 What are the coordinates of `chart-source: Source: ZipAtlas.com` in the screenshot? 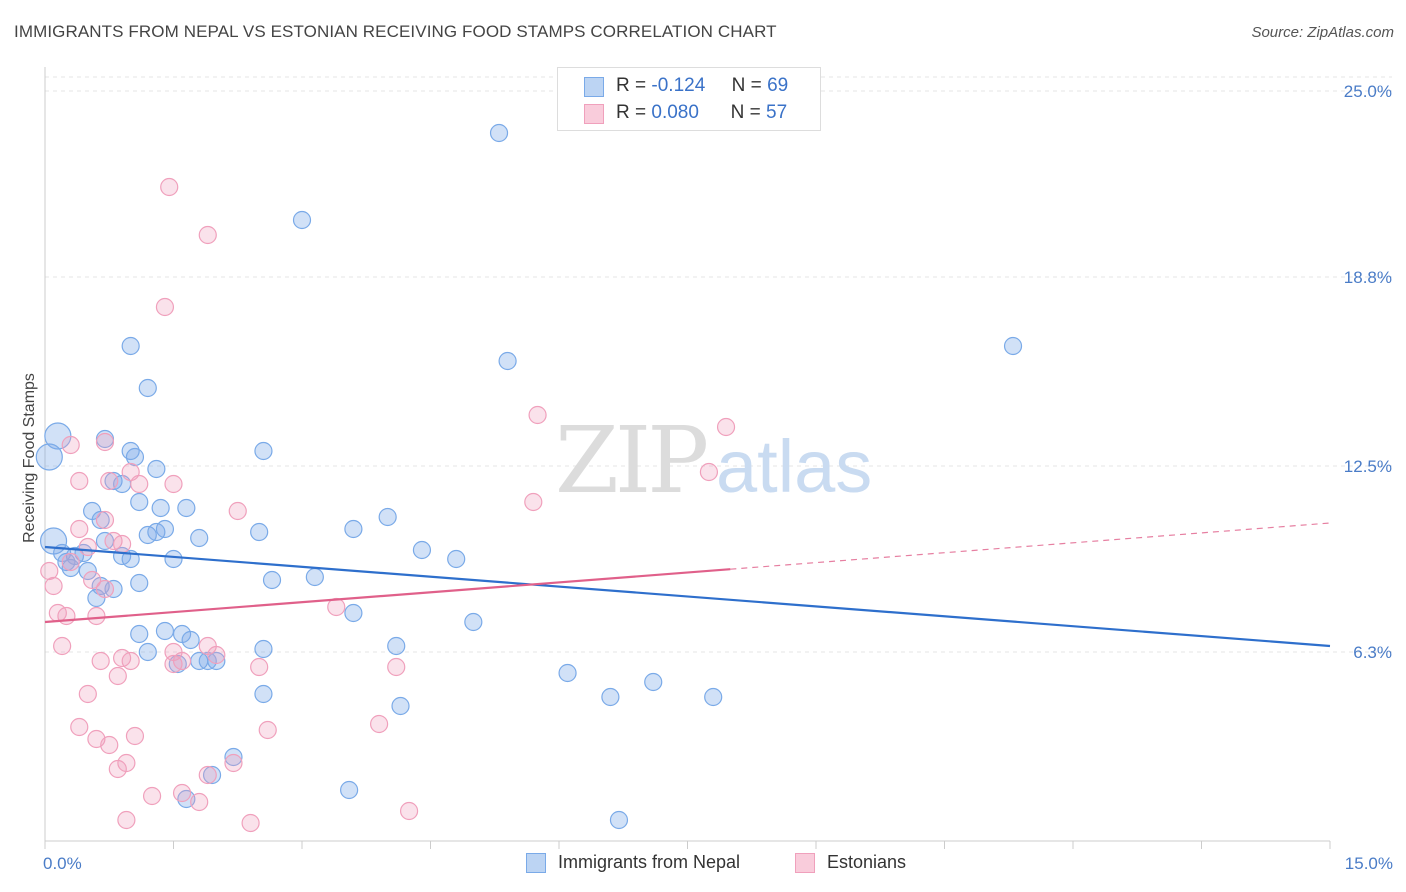 It's located at (1322, 32).